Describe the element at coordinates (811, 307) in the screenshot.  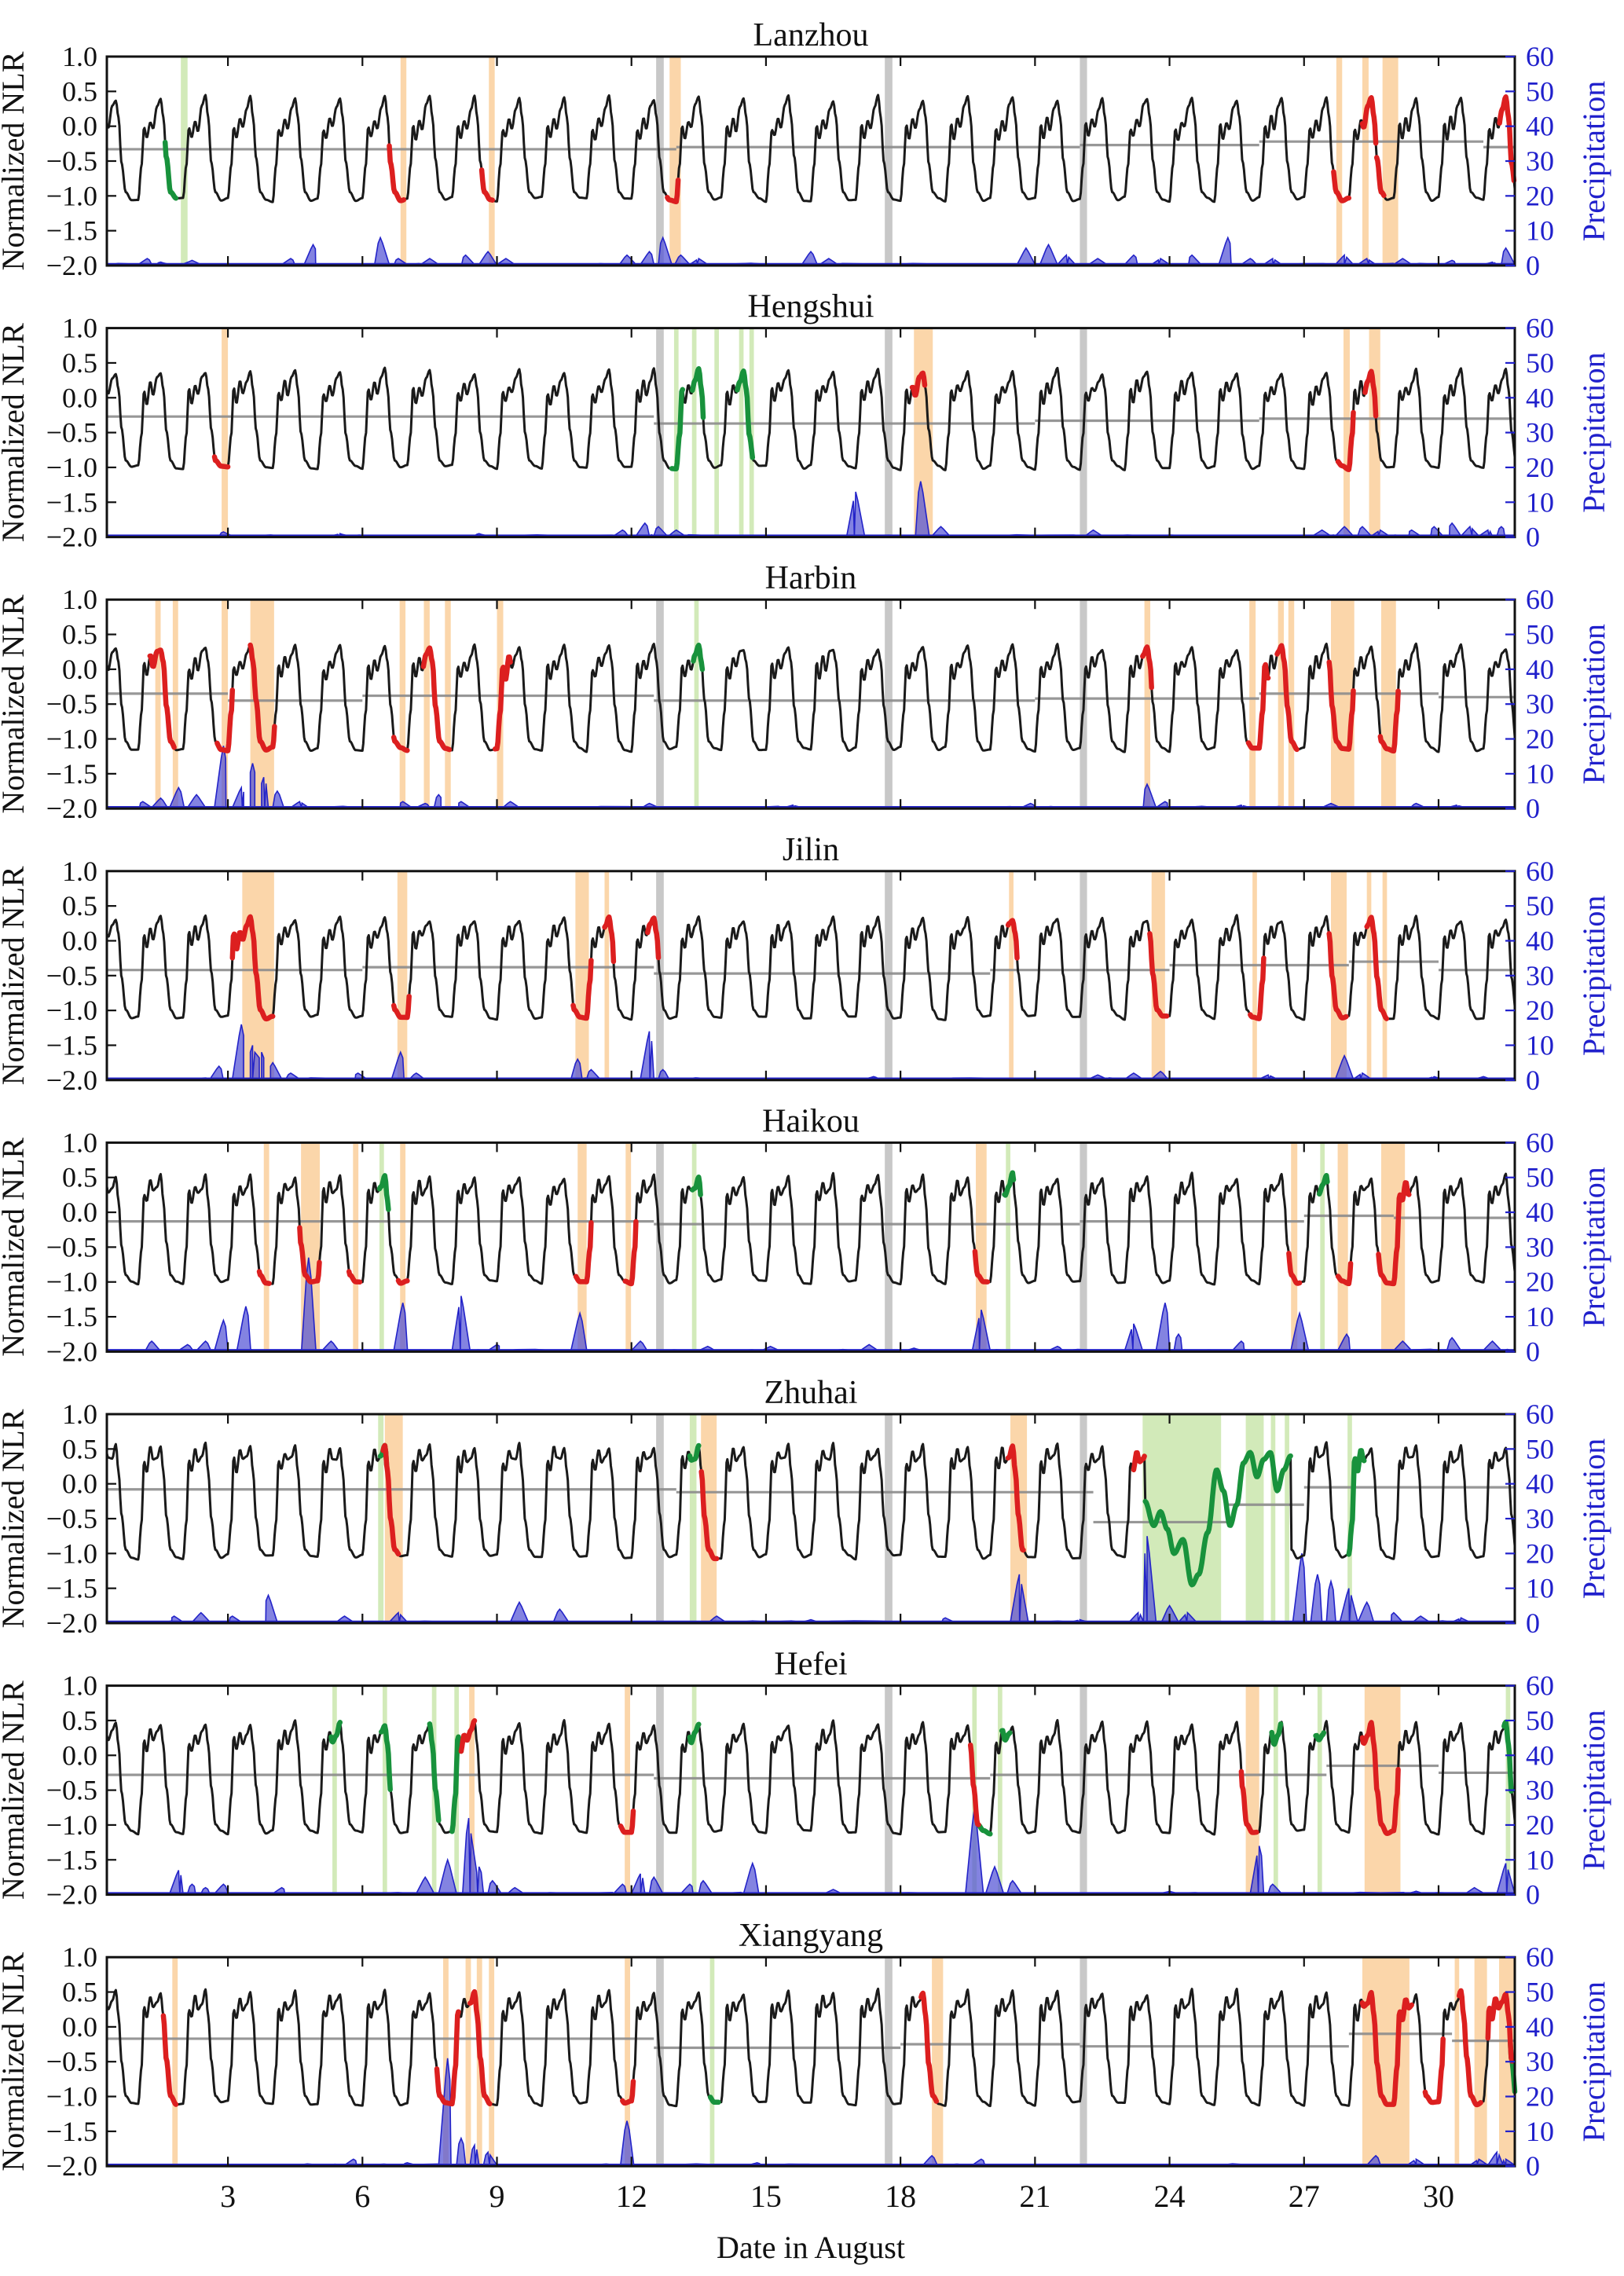
I see `panel-title: Hengshui` at that location.